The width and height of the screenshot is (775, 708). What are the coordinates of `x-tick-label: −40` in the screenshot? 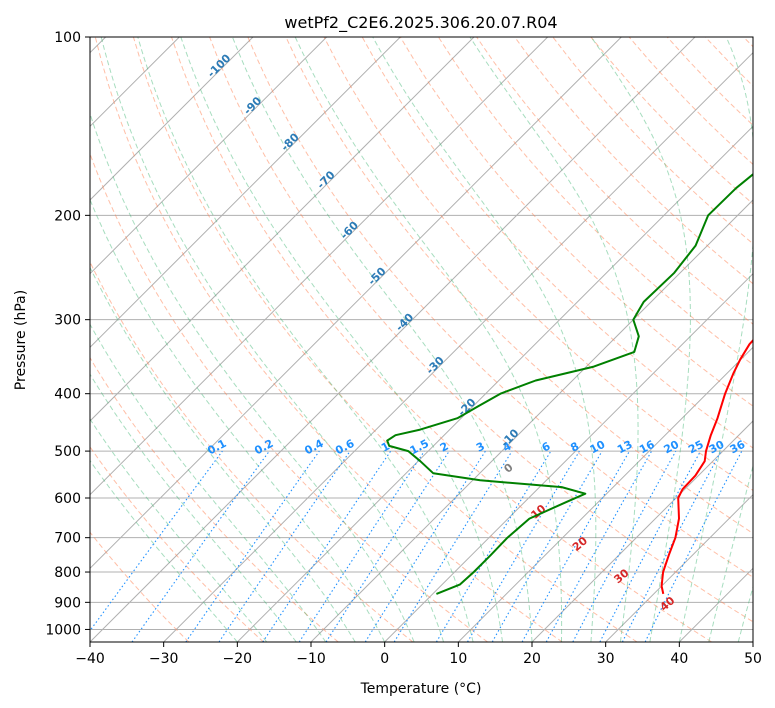 It's located at (90, 659).